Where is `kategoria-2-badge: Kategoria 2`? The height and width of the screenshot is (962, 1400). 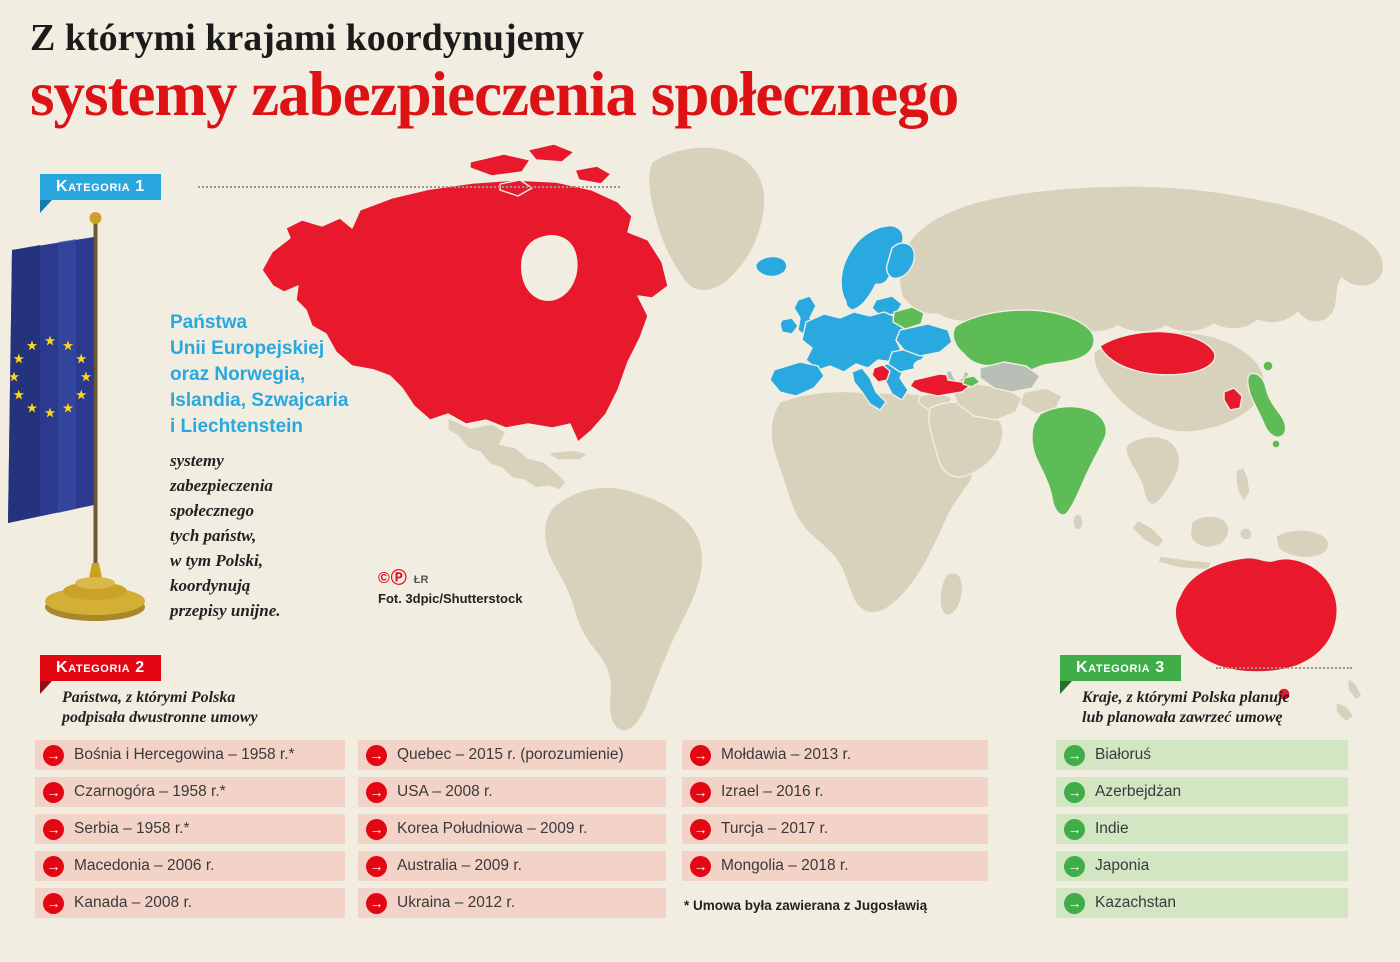
kategoria-2-badge: Kategoria 2 is located at coordinates (100, 674).